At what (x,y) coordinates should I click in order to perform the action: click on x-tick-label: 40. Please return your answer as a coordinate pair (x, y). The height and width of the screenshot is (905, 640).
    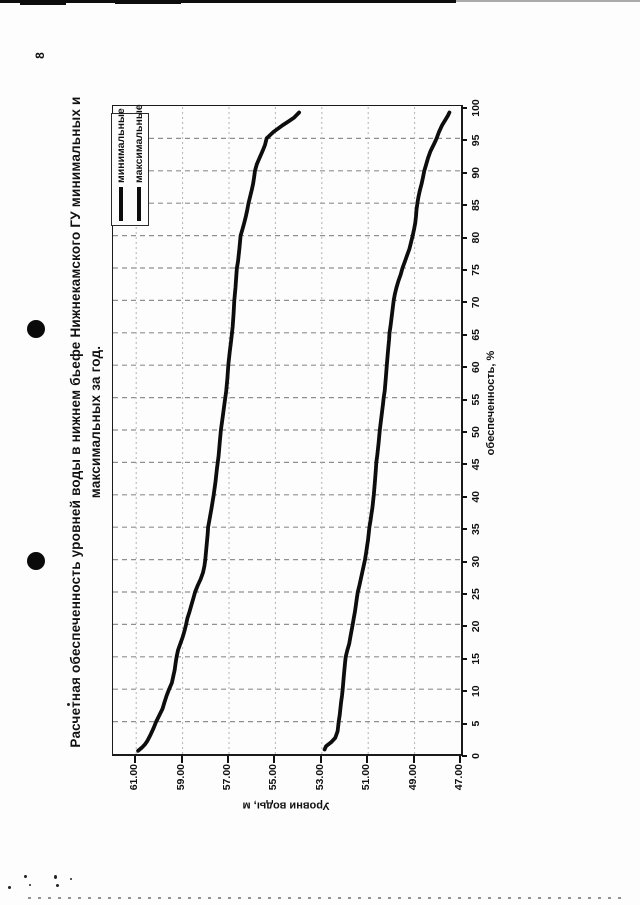
    Looking at the image, I should click on (476, 496).